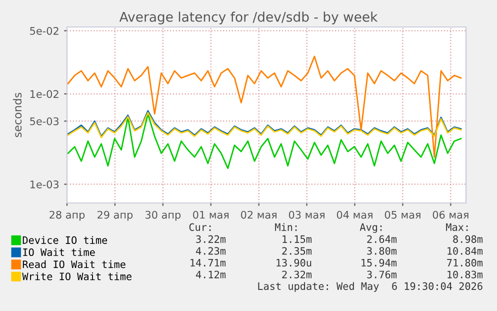 This screenshot has width=497, height=311. Describe the element at coordinates (450, 214) in the screenshot. I see `x-tick-label: 06 мая` at that location.